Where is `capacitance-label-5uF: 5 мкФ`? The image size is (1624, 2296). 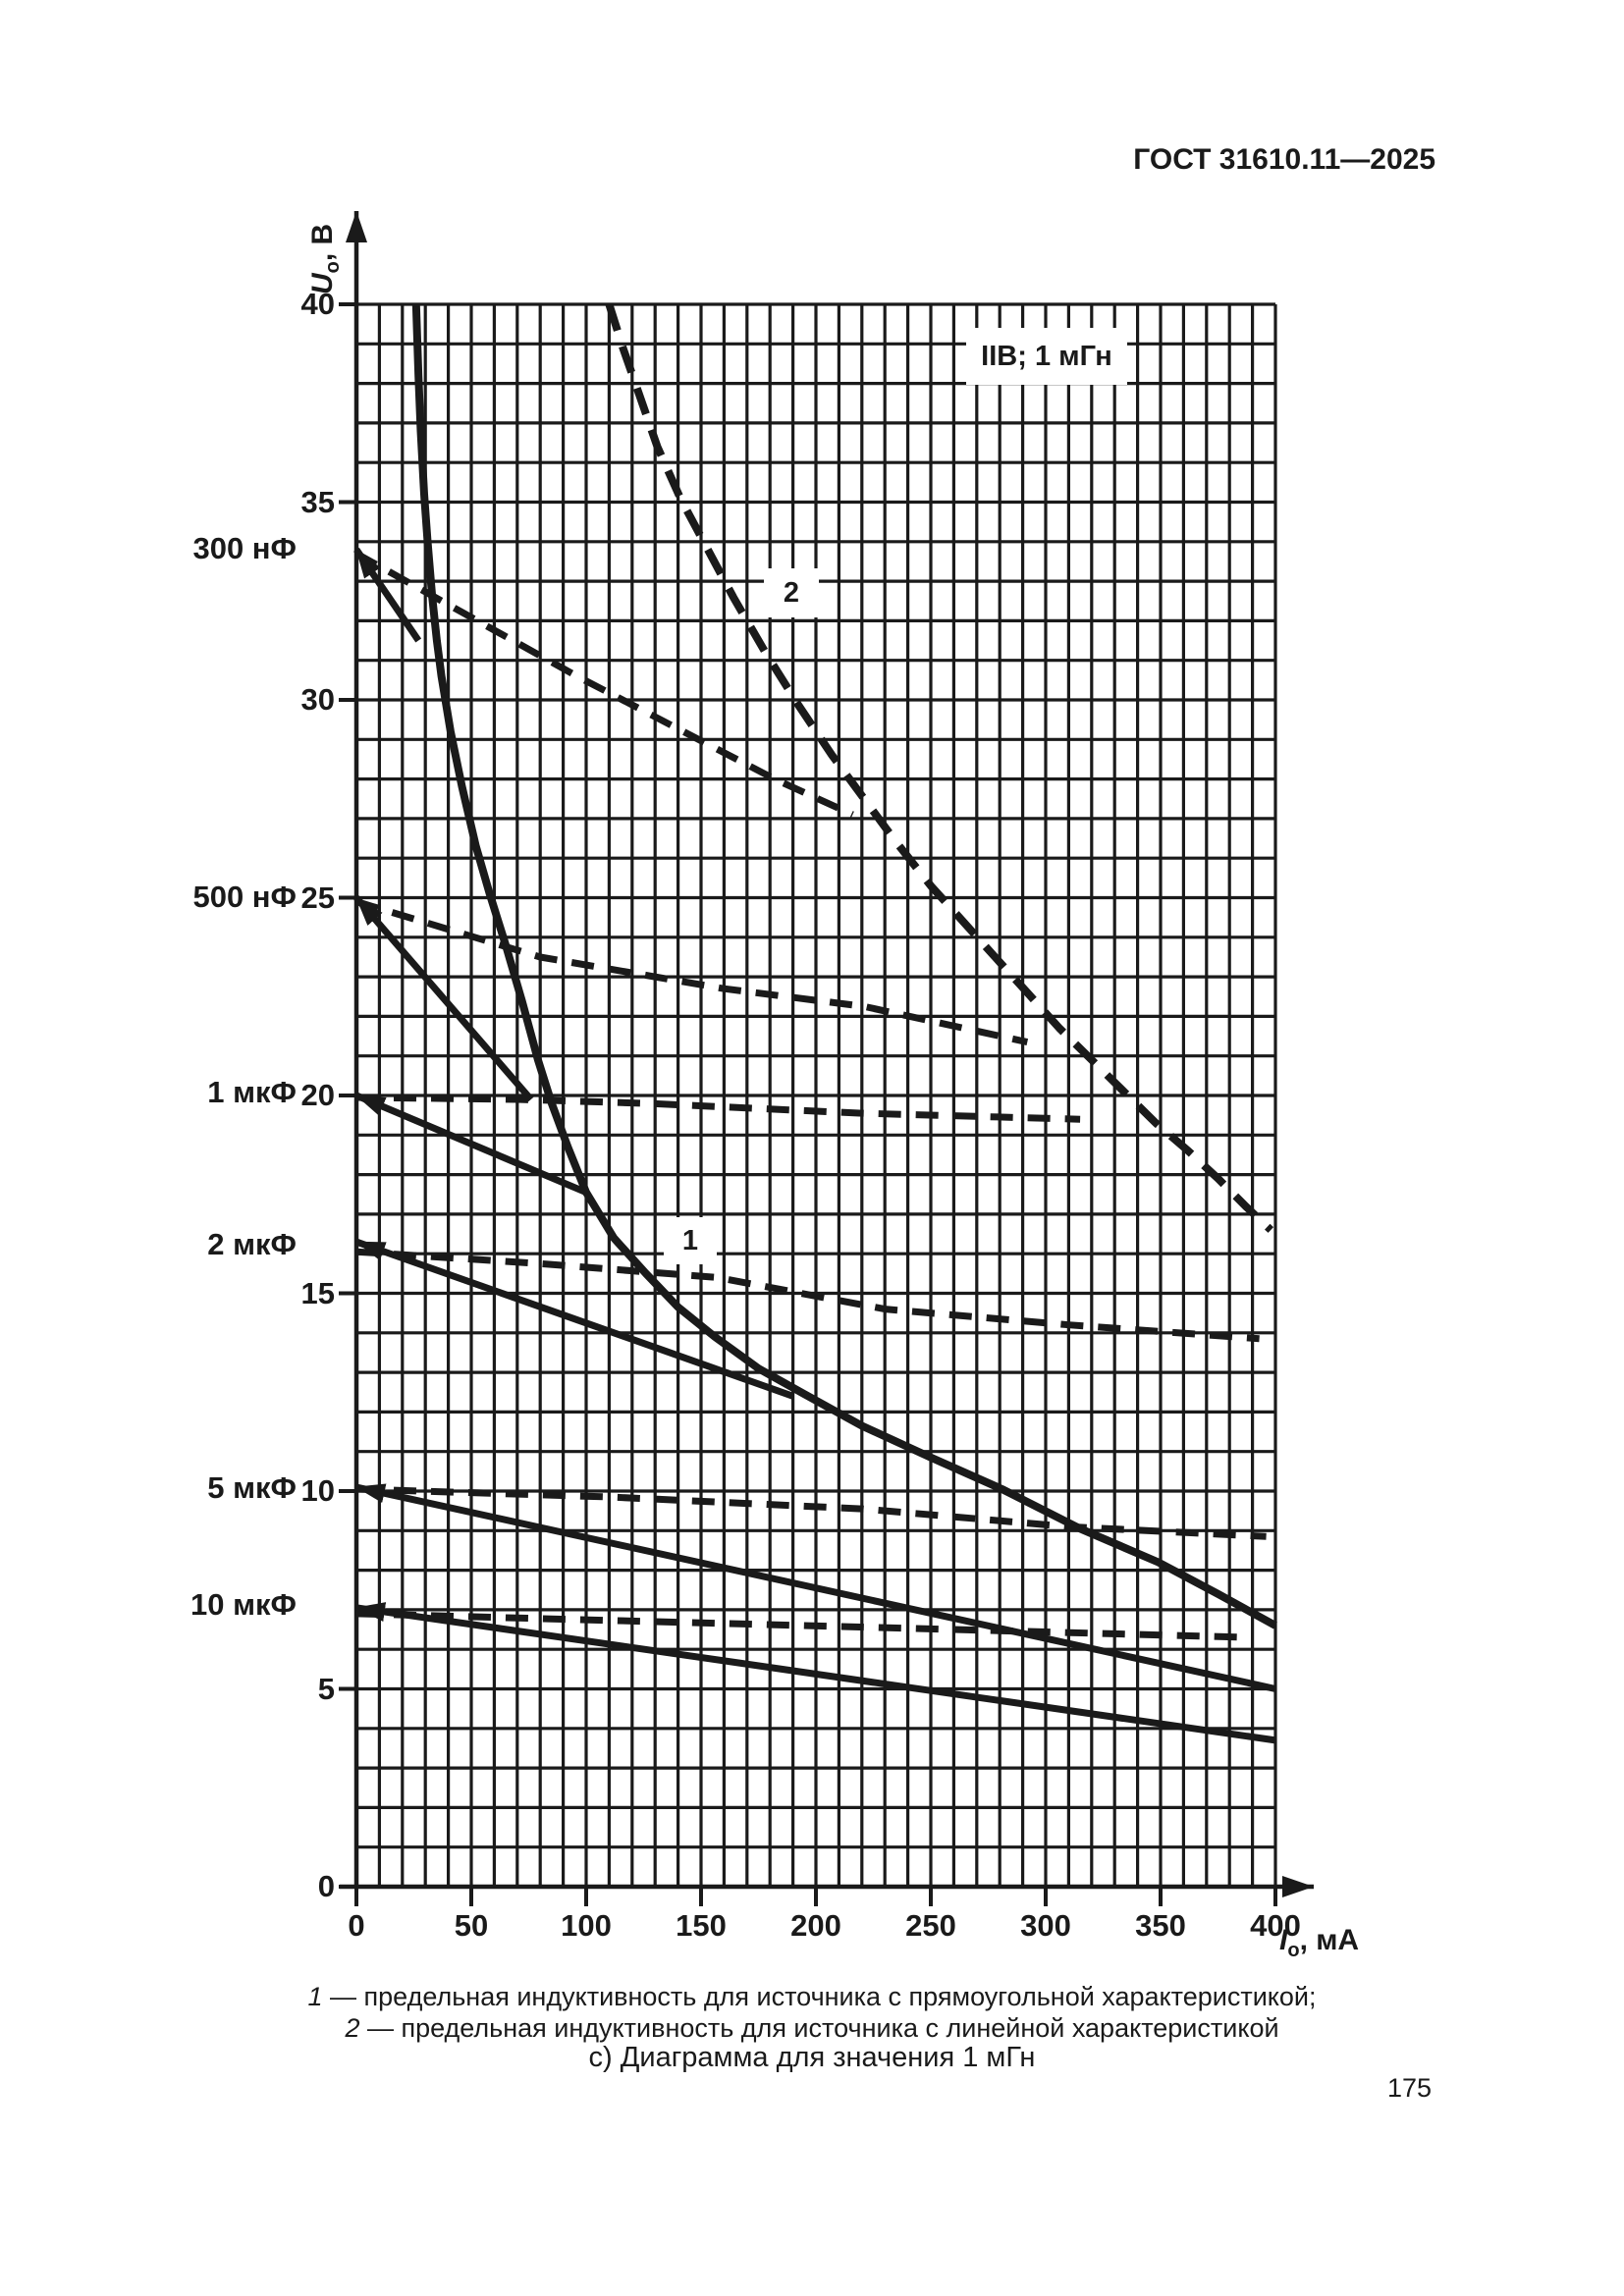
capacitance-label-5uF: 5 мкФ is located at coordinates (252, 1487).